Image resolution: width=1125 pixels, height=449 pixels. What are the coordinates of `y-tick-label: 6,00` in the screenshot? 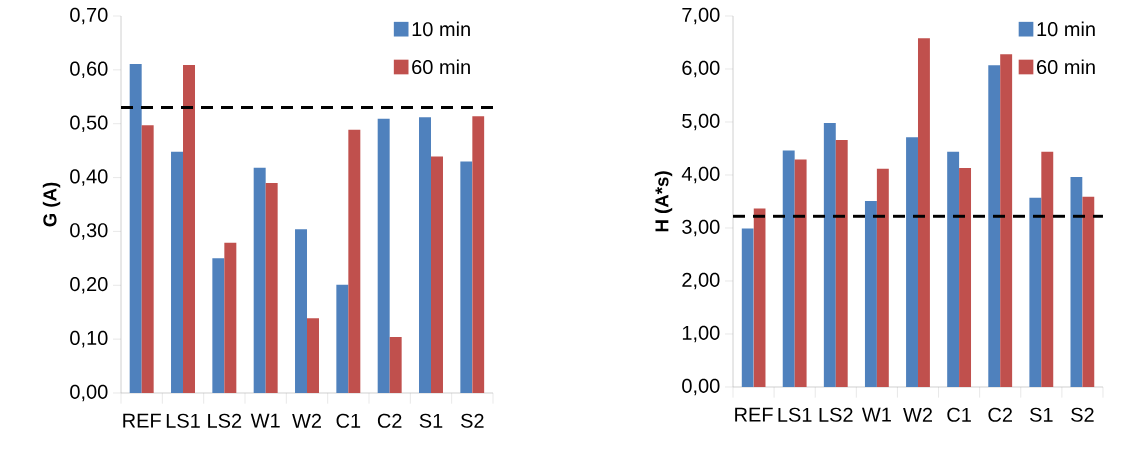 It's located at (701, 69).